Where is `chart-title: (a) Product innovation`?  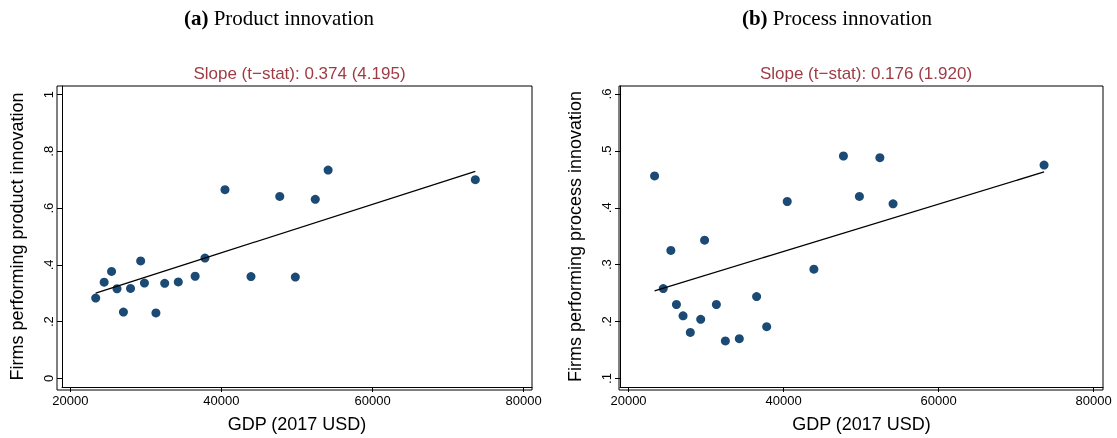 chart-title: (a) Product innovation is located at coordinates (279, 17).